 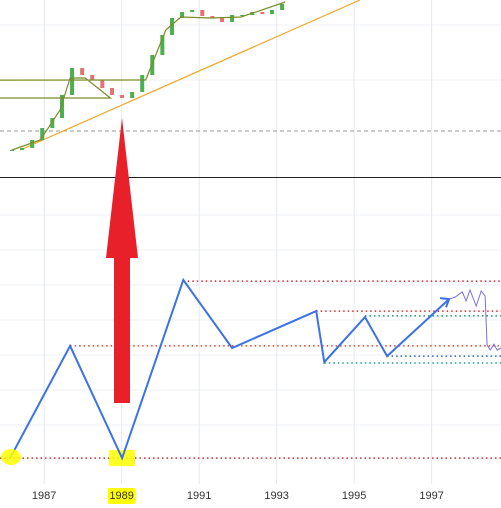 I want to click on tick-highlight, so click(x=121, y=496).